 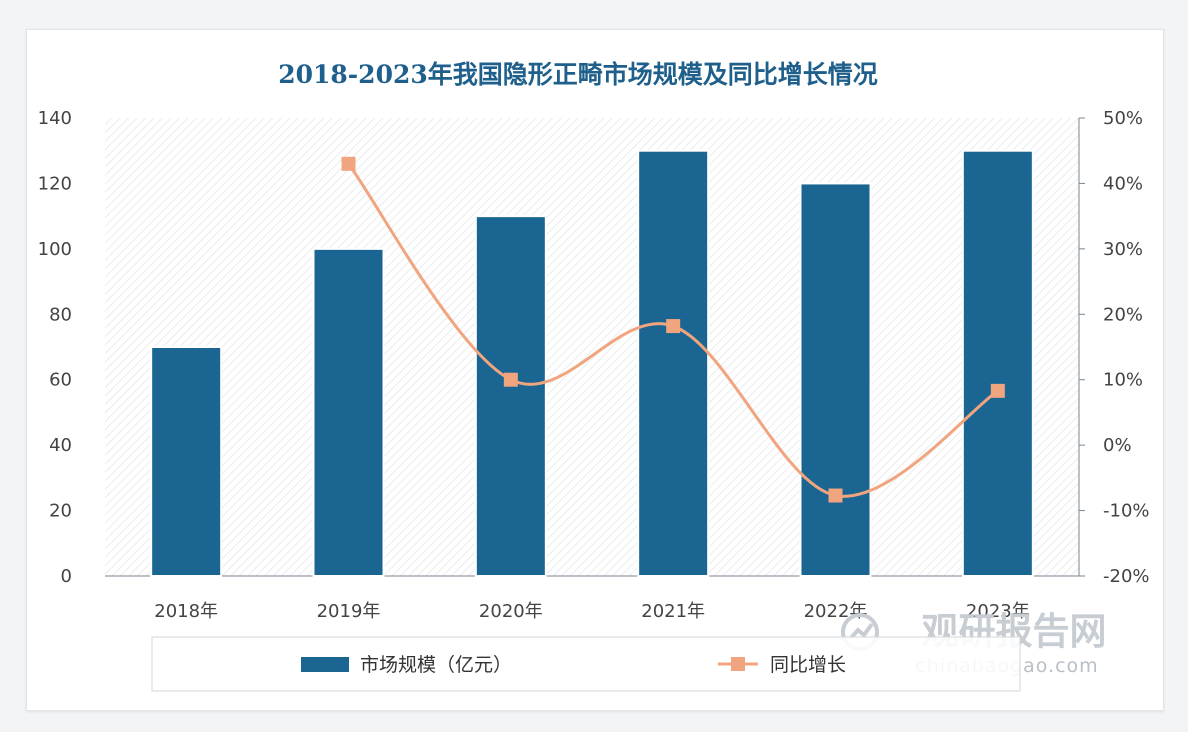 What do you see at coordinates (60, 511) in the screenshot?
I see `left-tick-label: 20` at bounding box center [60, 511].